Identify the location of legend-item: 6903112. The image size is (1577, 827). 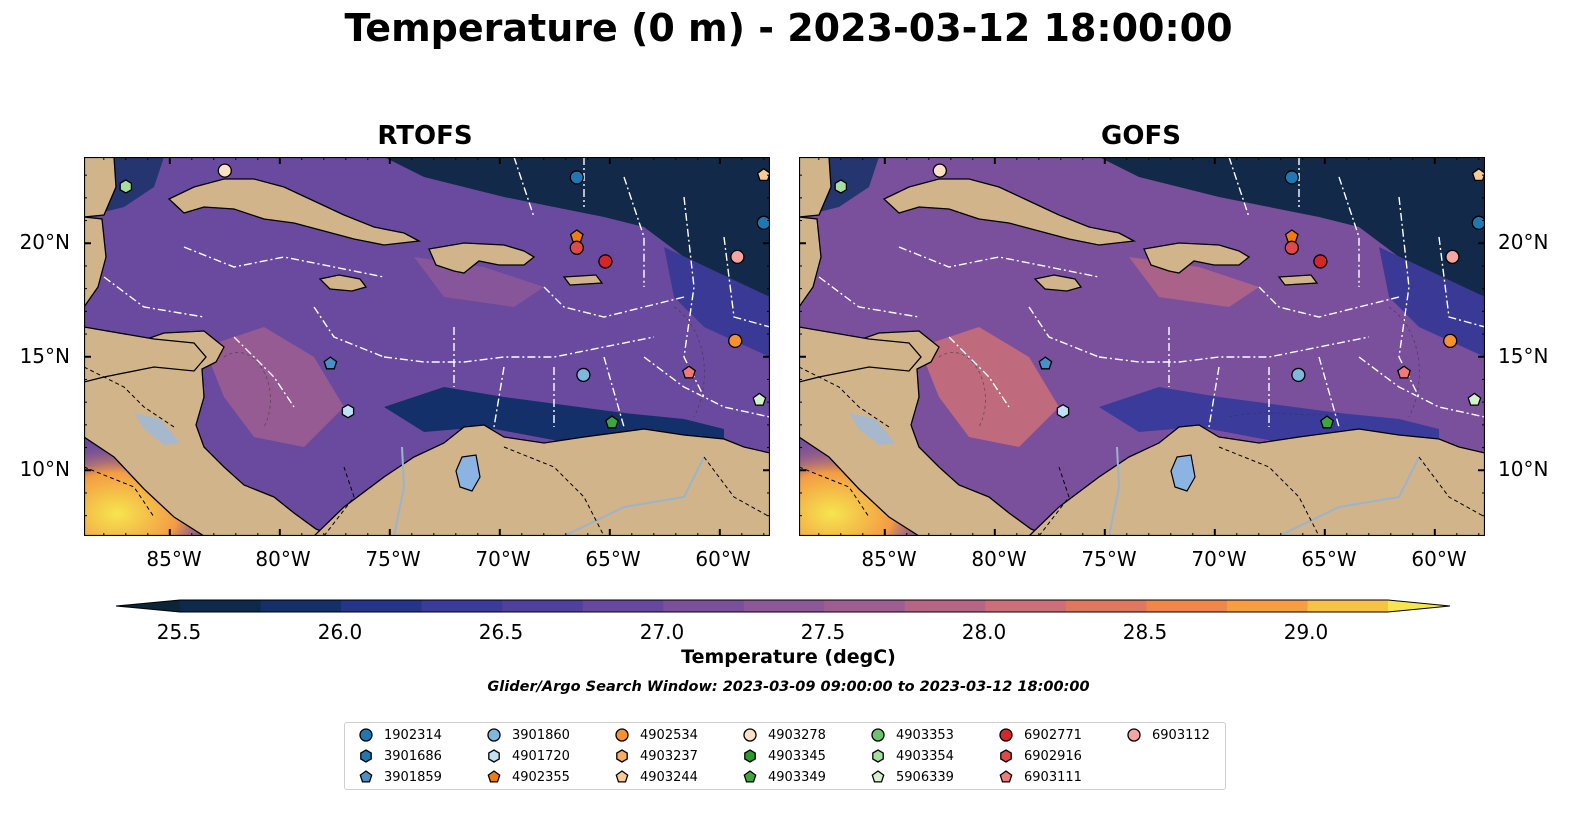
(1167, 735).